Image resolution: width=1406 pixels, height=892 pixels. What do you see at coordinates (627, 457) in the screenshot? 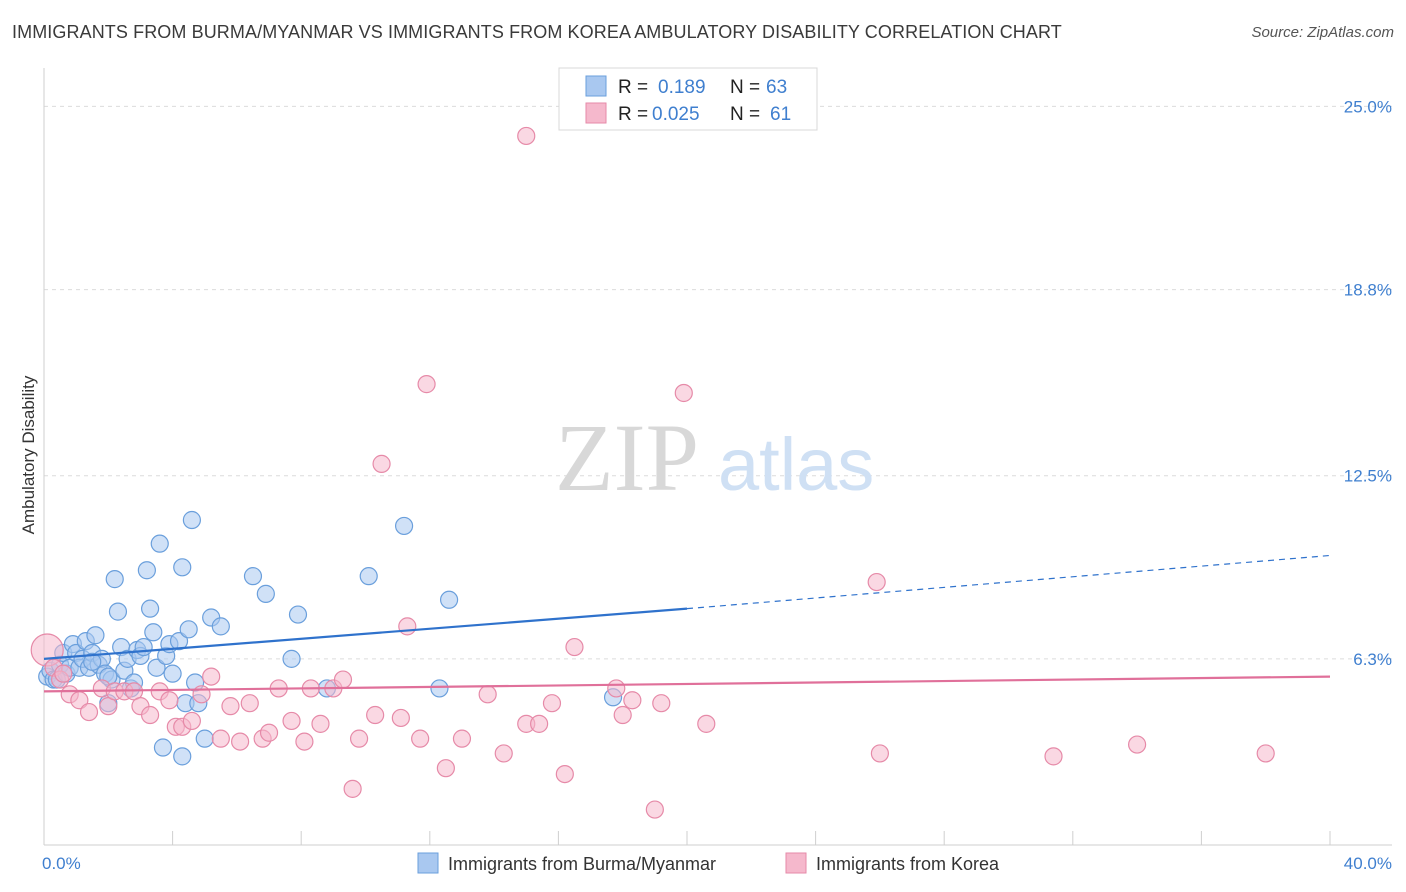
I see `watermark-zip: ZIP` at bounding box center [627, 457].